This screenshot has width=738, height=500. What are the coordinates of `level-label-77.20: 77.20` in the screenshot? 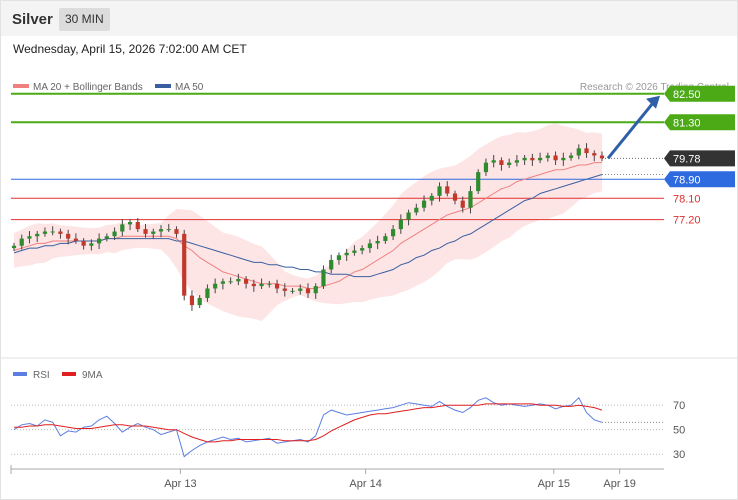 It's located at (687, 221).